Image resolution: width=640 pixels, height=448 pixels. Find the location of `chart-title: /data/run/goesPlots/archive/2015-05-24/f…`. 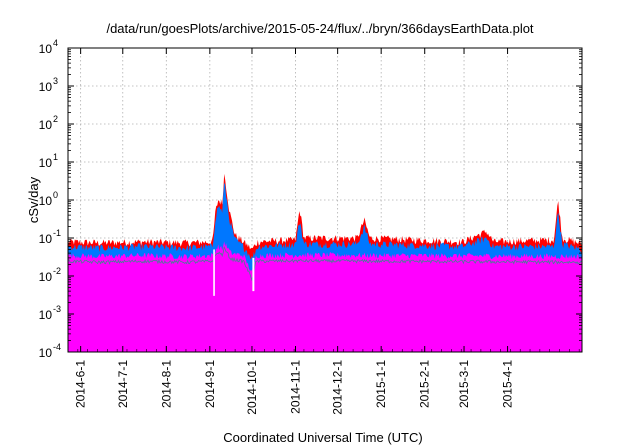

chart-title: /data/run/goesPlots/archive/2015-05-24/f… is located at coordinates (319, 28).